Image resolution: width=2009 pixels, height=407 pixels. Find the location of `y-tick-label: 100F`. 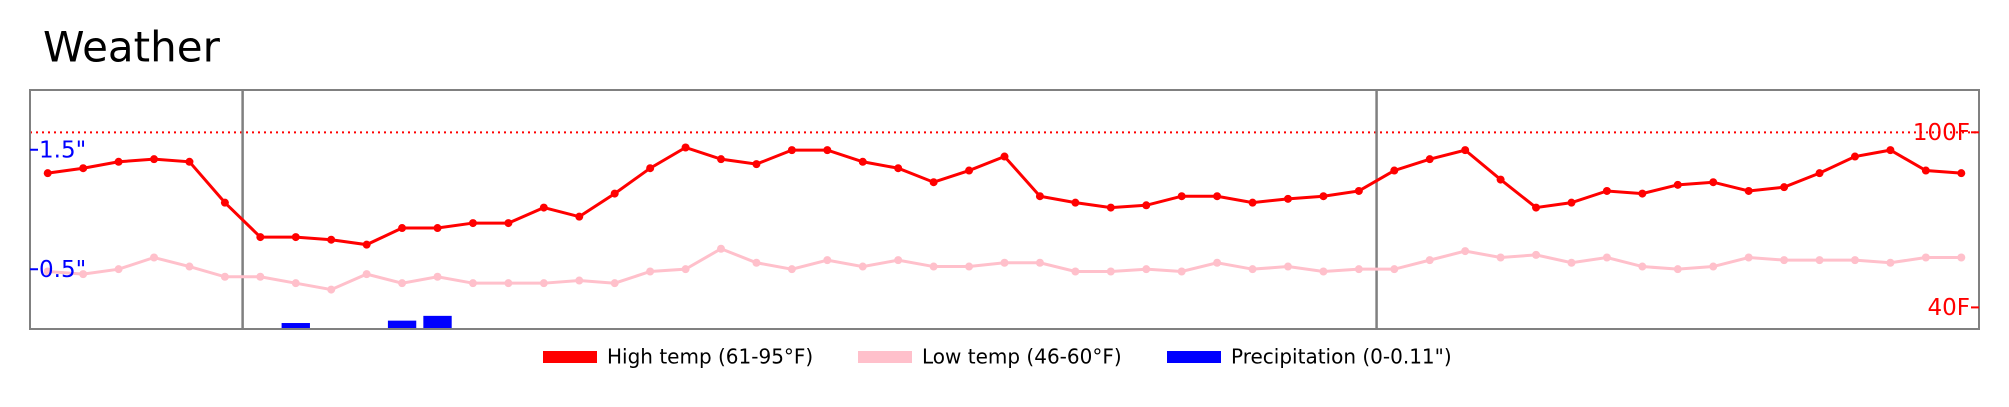

y-tick-label: 100F is located at coordinates (1941, 133).